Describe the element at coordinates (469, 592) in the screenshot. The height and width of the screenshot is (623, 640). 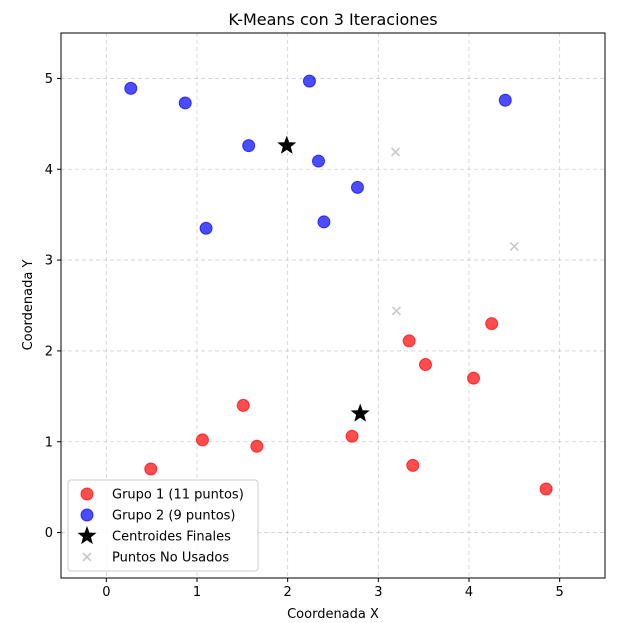
I see `x-tick-label: 4` at that location.